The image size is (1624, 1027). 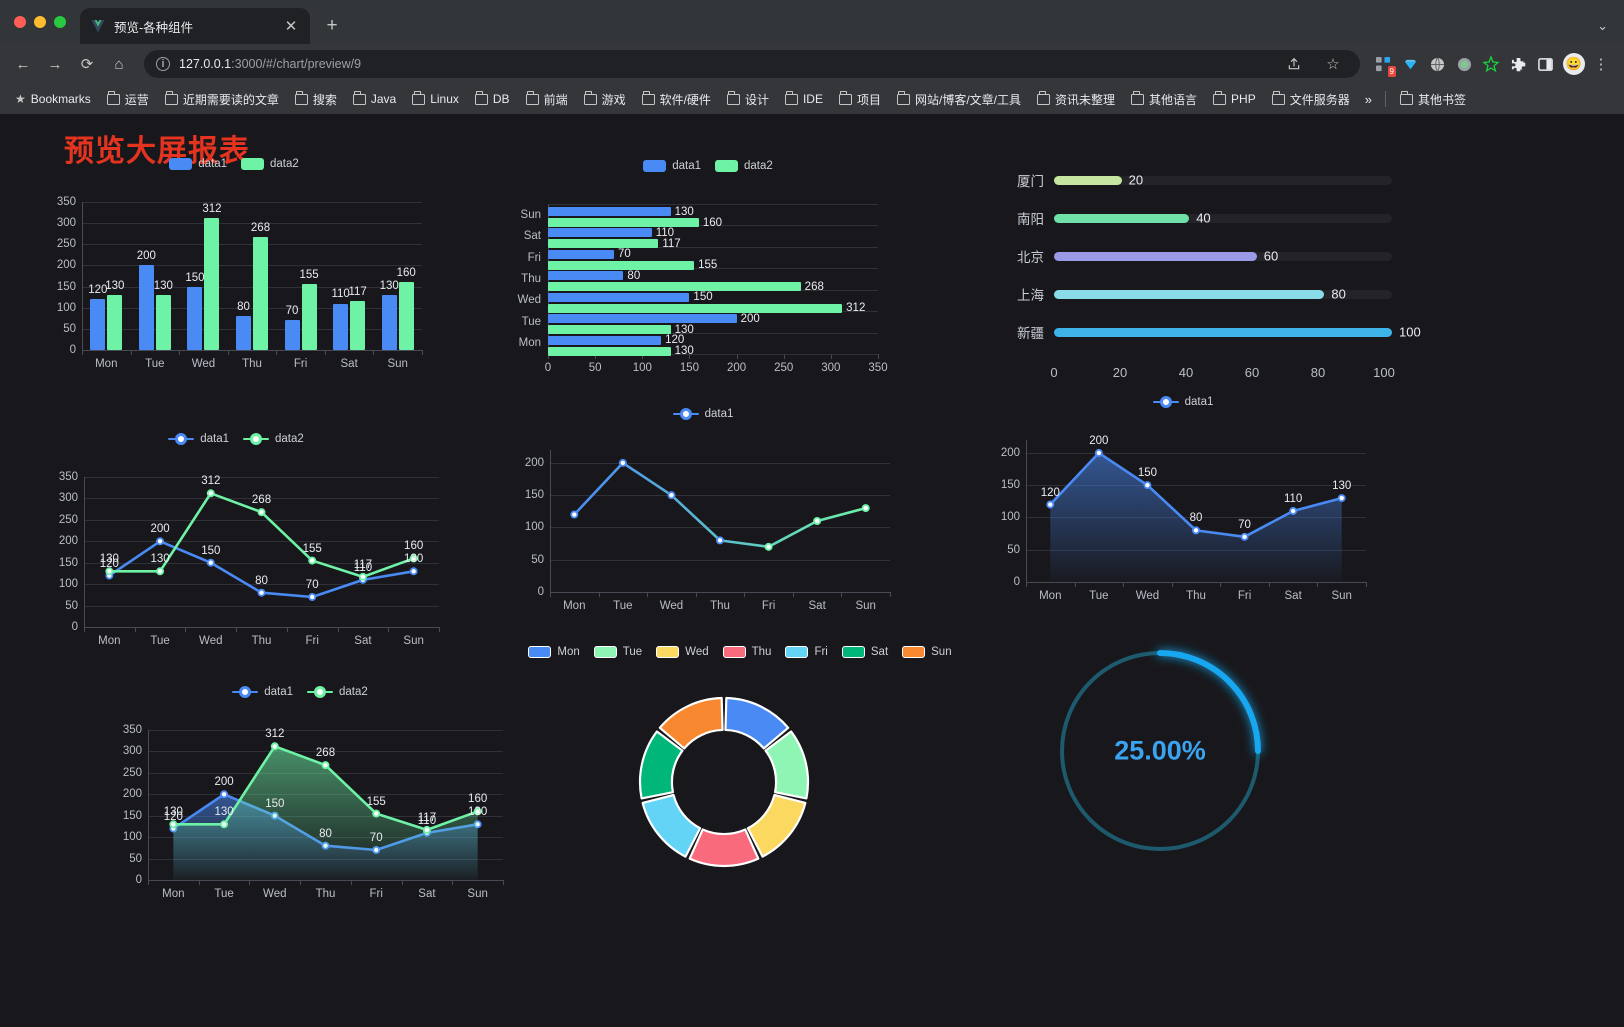 I want to click on bar-data1-Thu, so click(x=243, y=333).